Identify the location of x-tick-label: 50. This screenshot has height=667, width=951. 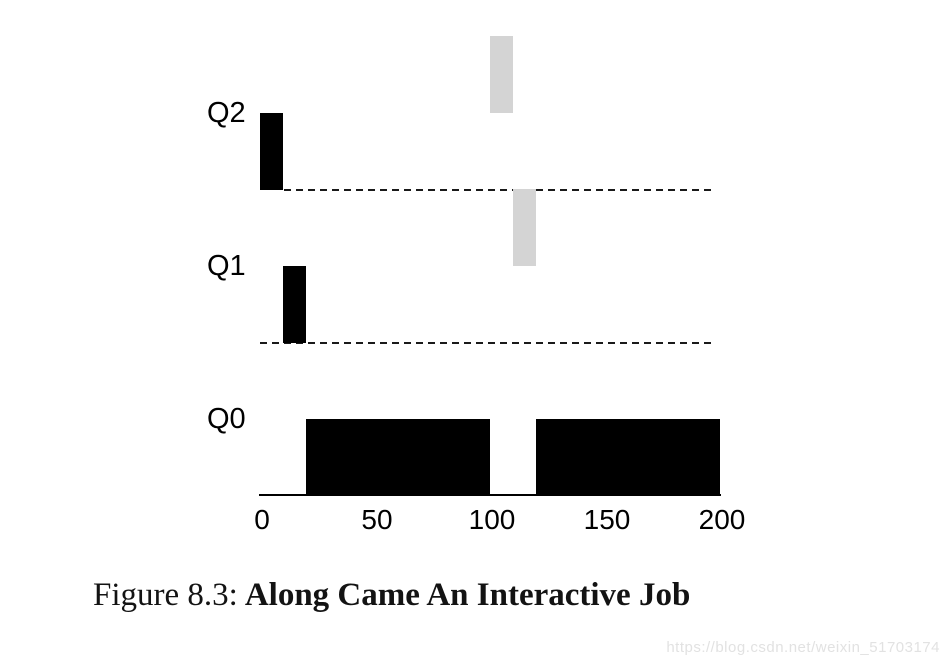
(377, 519).